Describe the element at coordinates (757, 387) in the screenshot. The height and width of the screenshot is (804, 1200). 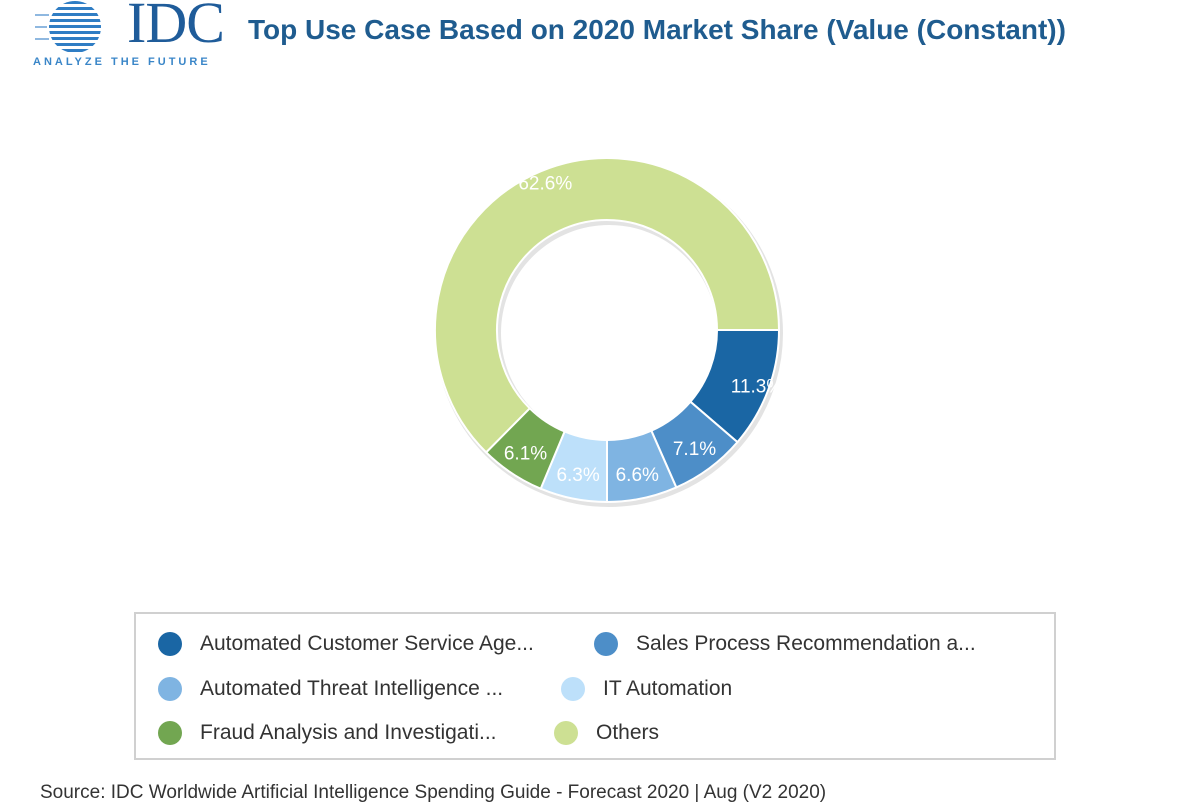
I see `slice-data-label: 11.3%` at that location.